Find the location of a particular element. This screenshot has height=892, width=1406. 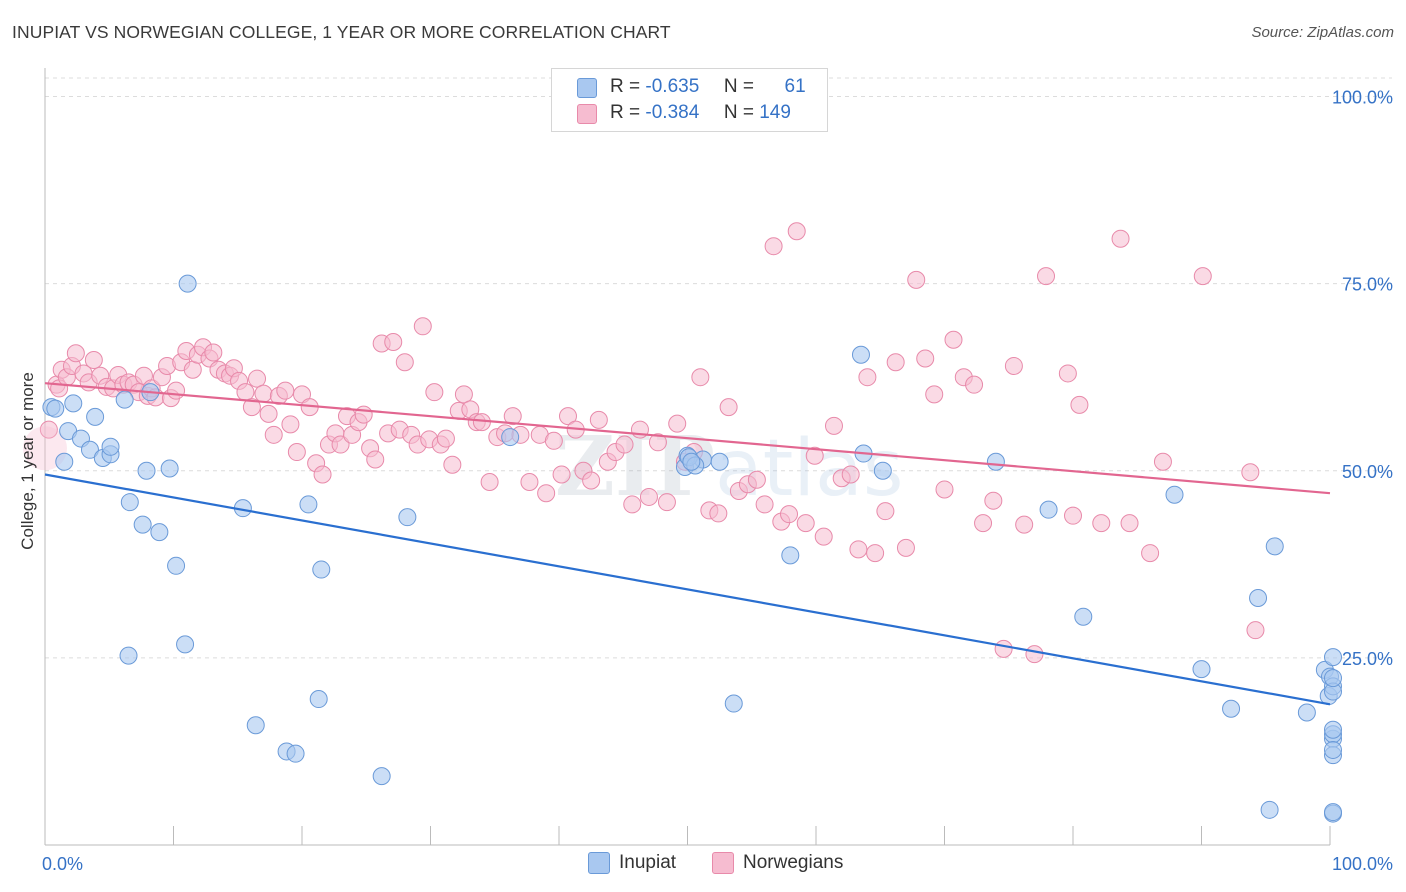

x-tick-label: 0.0% is located at coordinates (62, 864).